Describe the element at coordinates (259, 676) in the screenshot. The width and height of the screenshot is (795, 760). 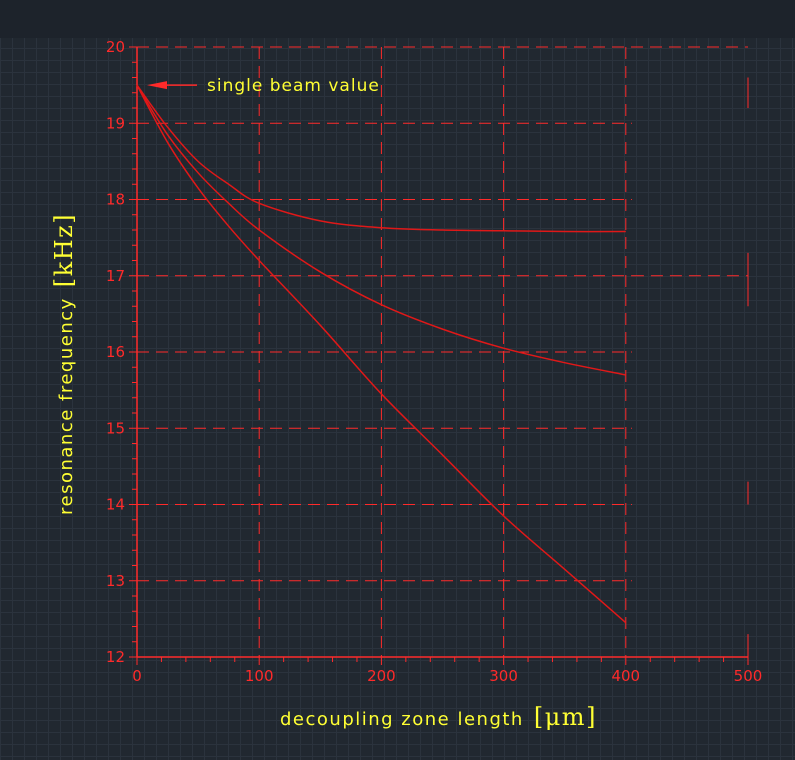
I see `x-tick-label: 100` at that location.